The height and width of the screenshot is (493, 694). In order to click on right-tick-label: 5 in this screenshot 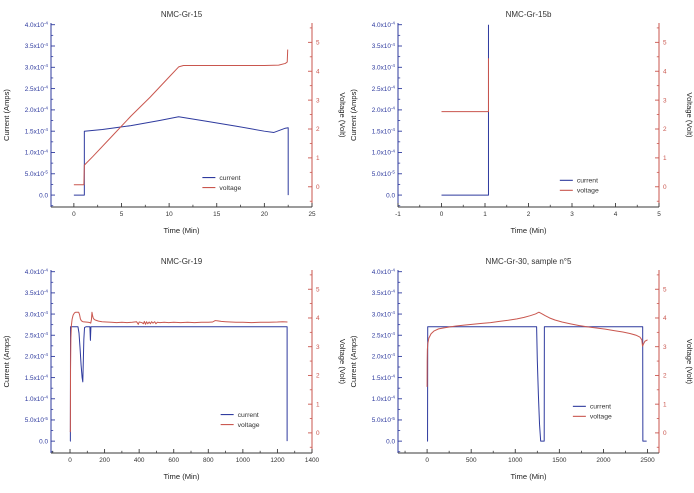, I will do `click(318, 289)`.